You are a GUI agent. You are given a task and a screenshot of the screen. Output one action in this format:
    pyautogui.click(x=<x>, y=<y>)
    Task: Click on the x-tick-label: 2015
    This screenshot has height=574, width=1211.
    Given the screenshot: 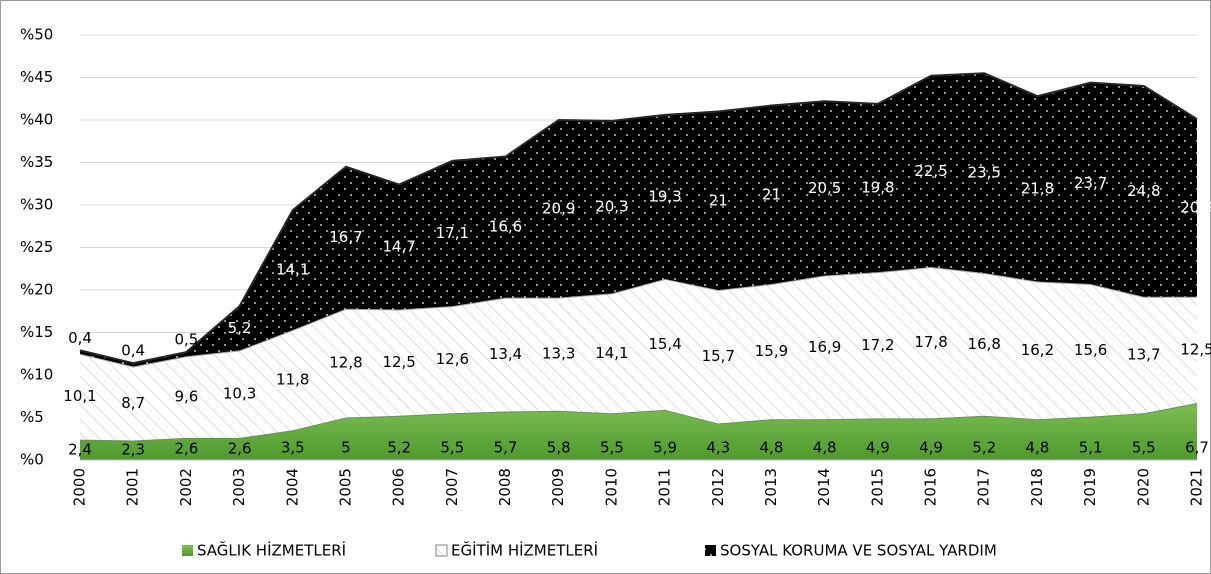 What is the action you would take?
    pyautogui.click(x=877, y=487)
    